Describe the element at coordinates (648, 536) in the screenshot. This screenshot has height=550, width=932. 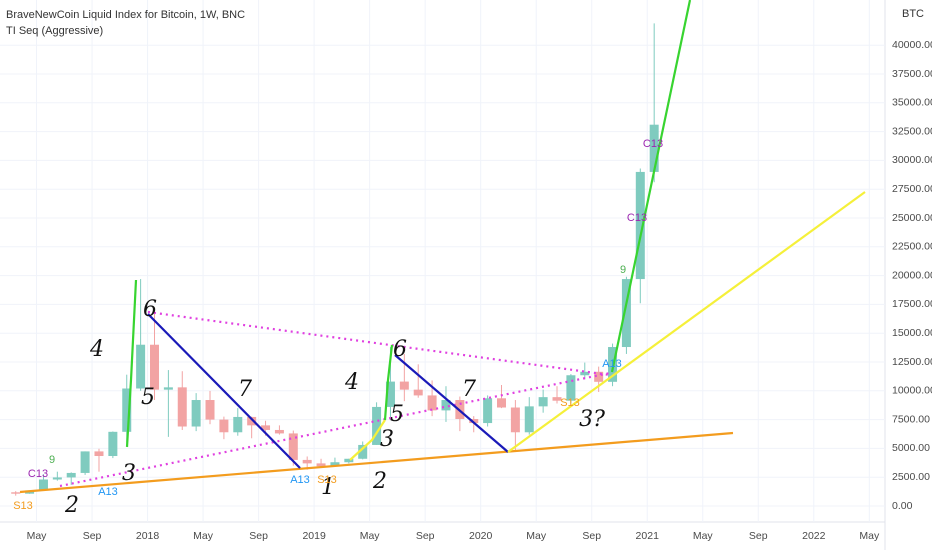
I see `x-tick-label: 2021` at that location.